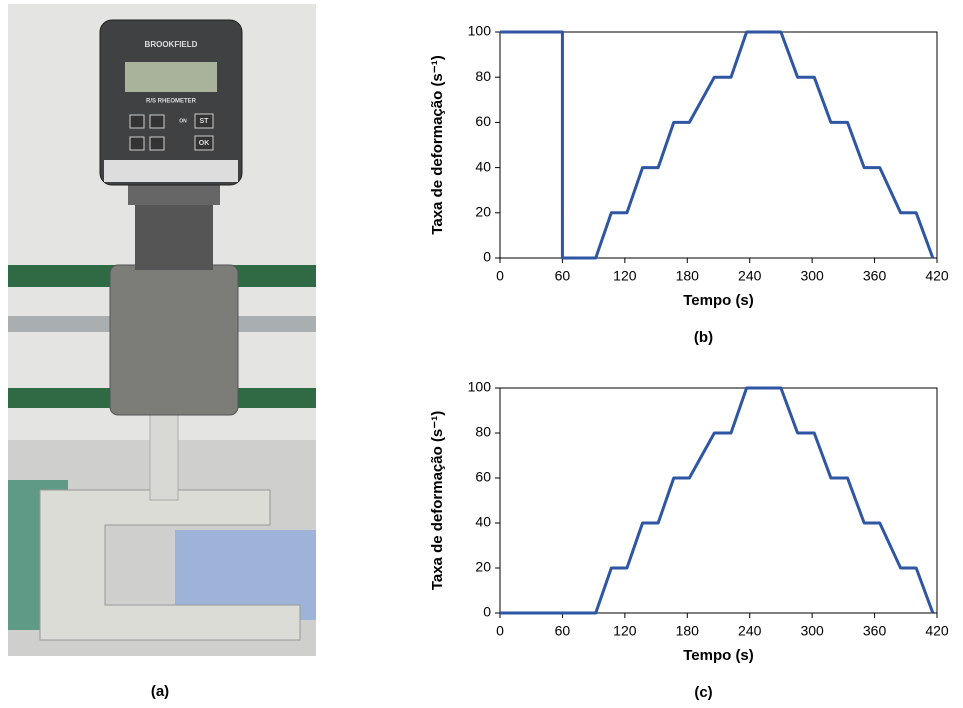 The height and width of the screenshot is (708, 963). I want to click on panel-caption: (b), so click(703, 337).